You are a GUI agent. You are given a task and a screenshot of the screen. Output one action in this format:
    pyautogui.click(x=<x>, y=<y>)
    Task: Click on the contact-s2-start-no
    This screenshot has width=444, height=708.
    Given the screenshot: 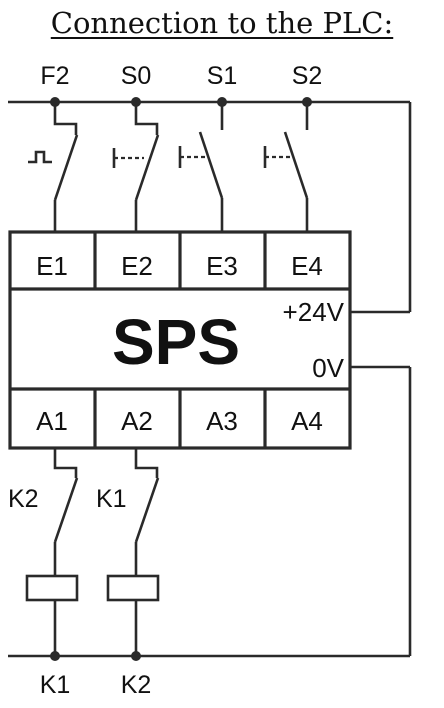 What is the action you would take?
    pyautogui.click(x=286, y=167)
    